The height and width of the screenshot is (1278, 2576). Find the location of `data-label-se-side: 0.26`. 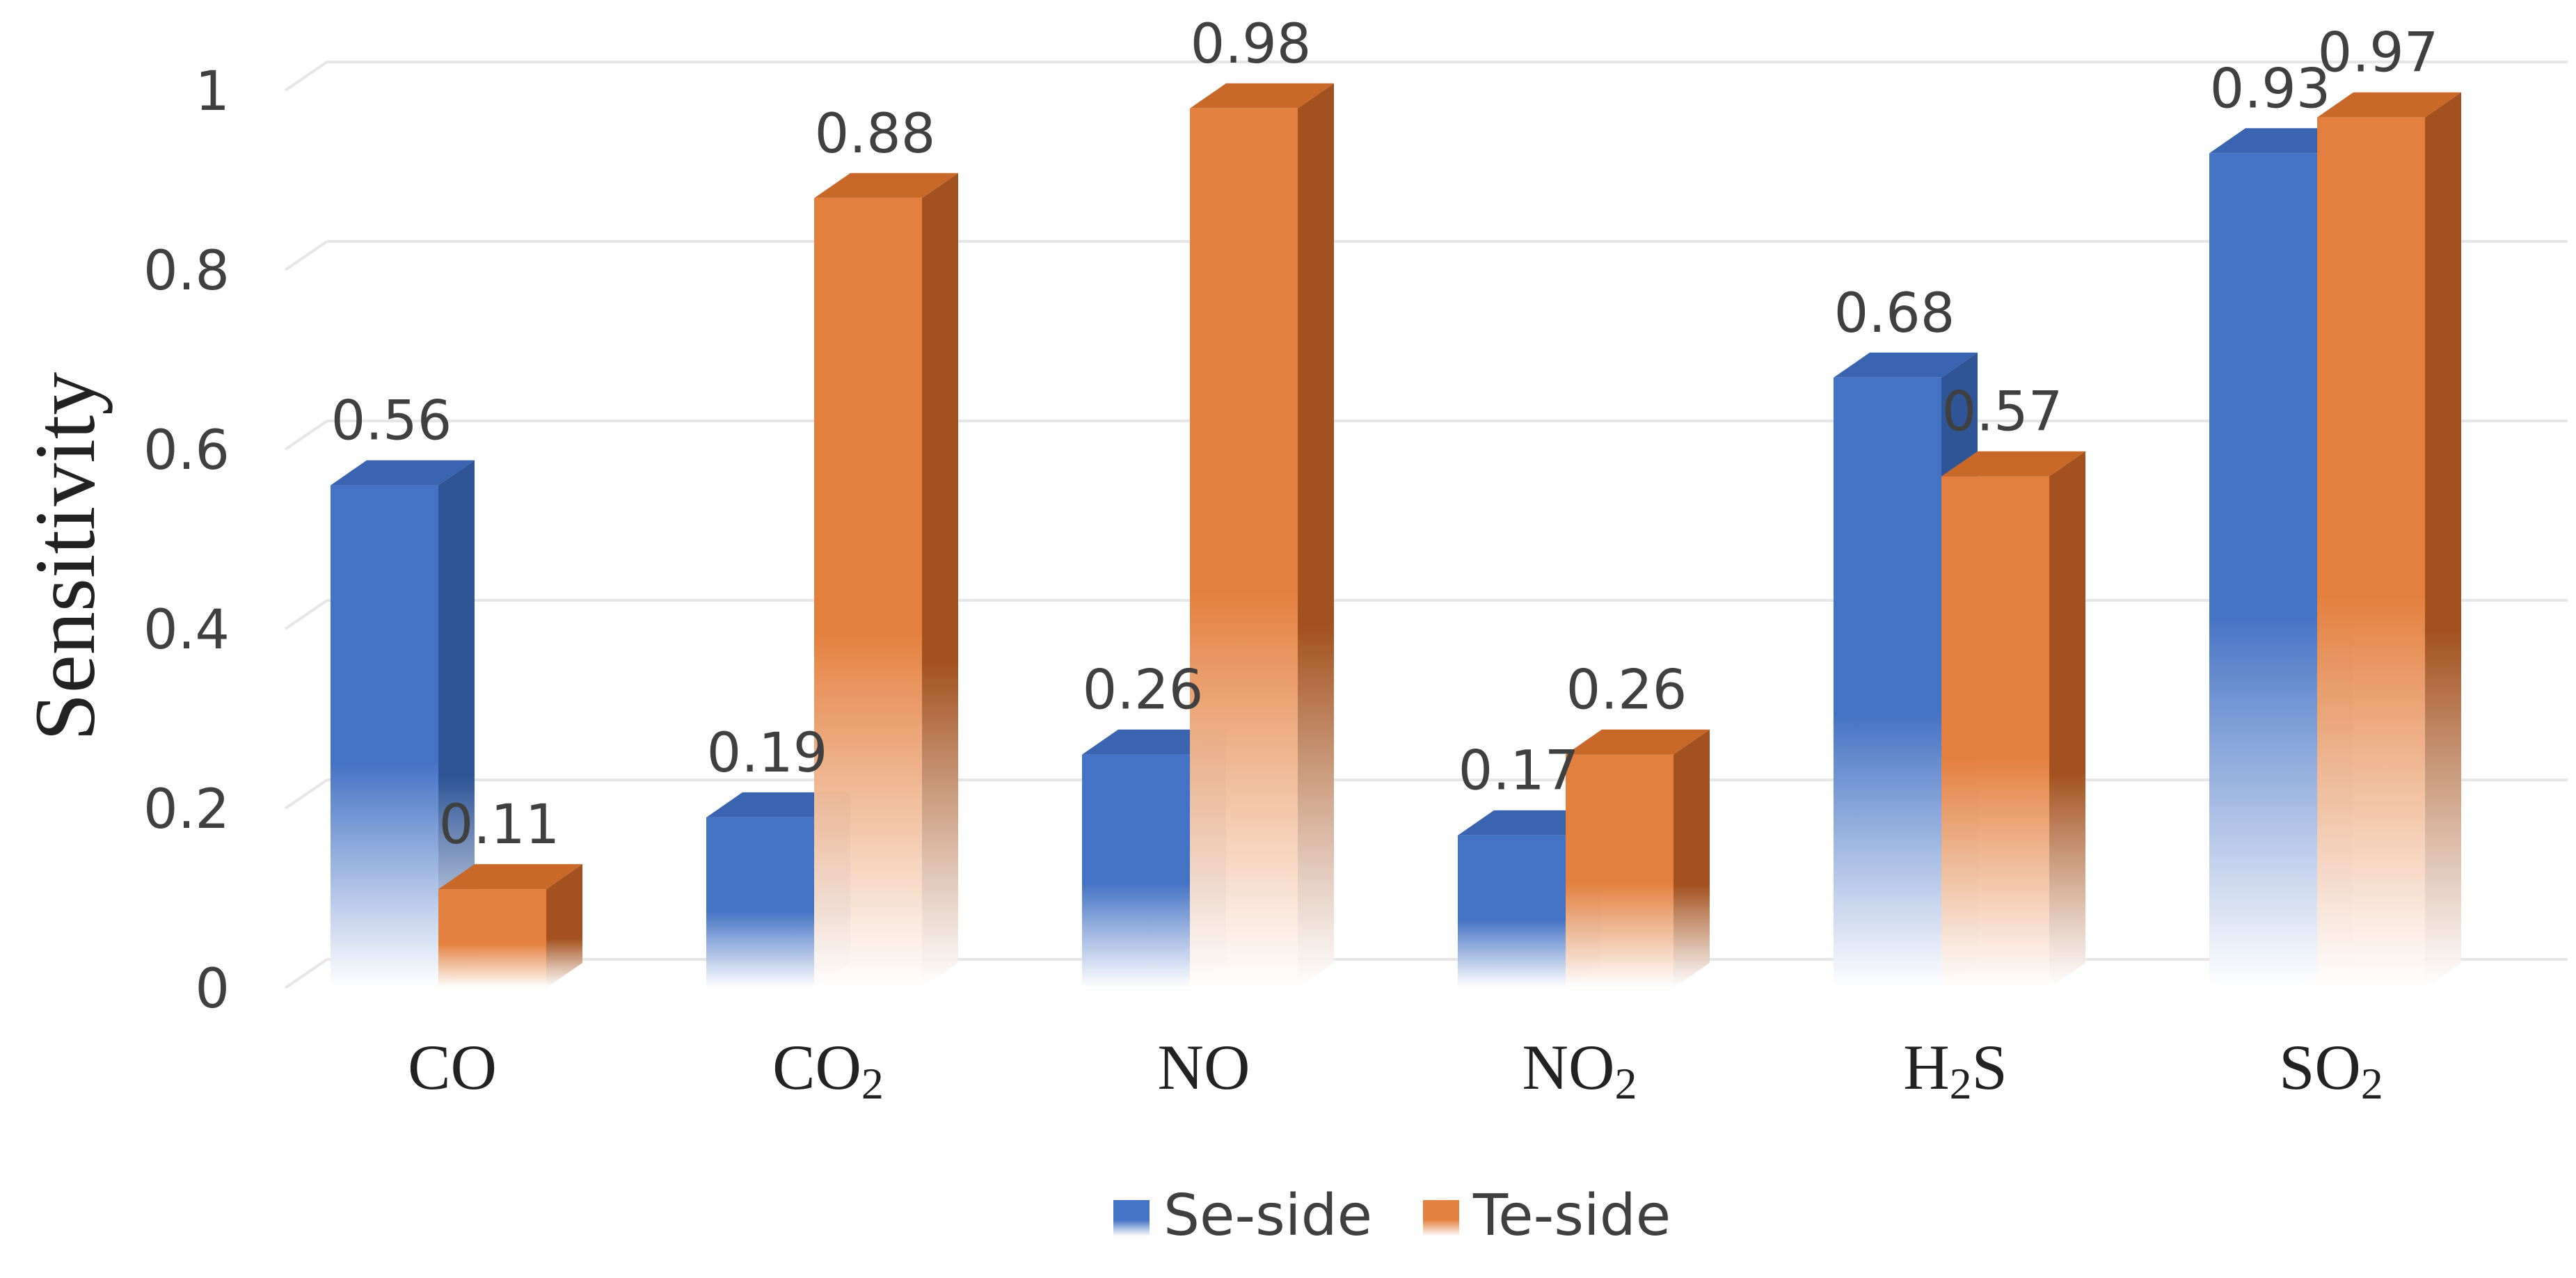

data-label-se-side: 0.26 is located at coordinates (1143, 691).